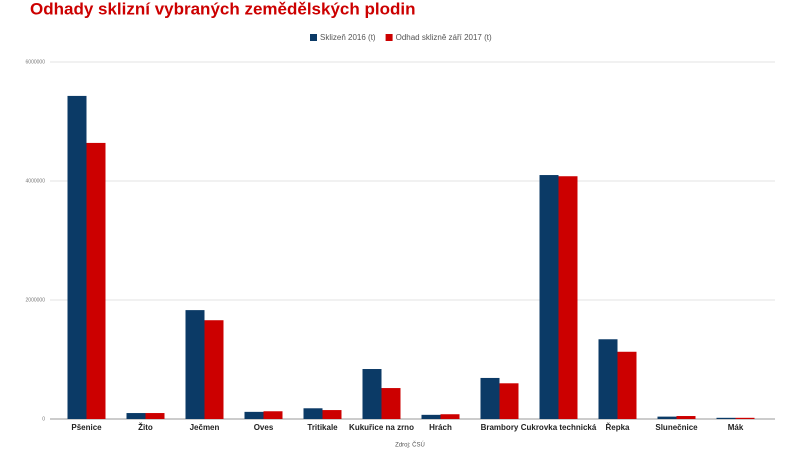  I want to click on source: Zdroj: ČSÚ, so click(410, 445).